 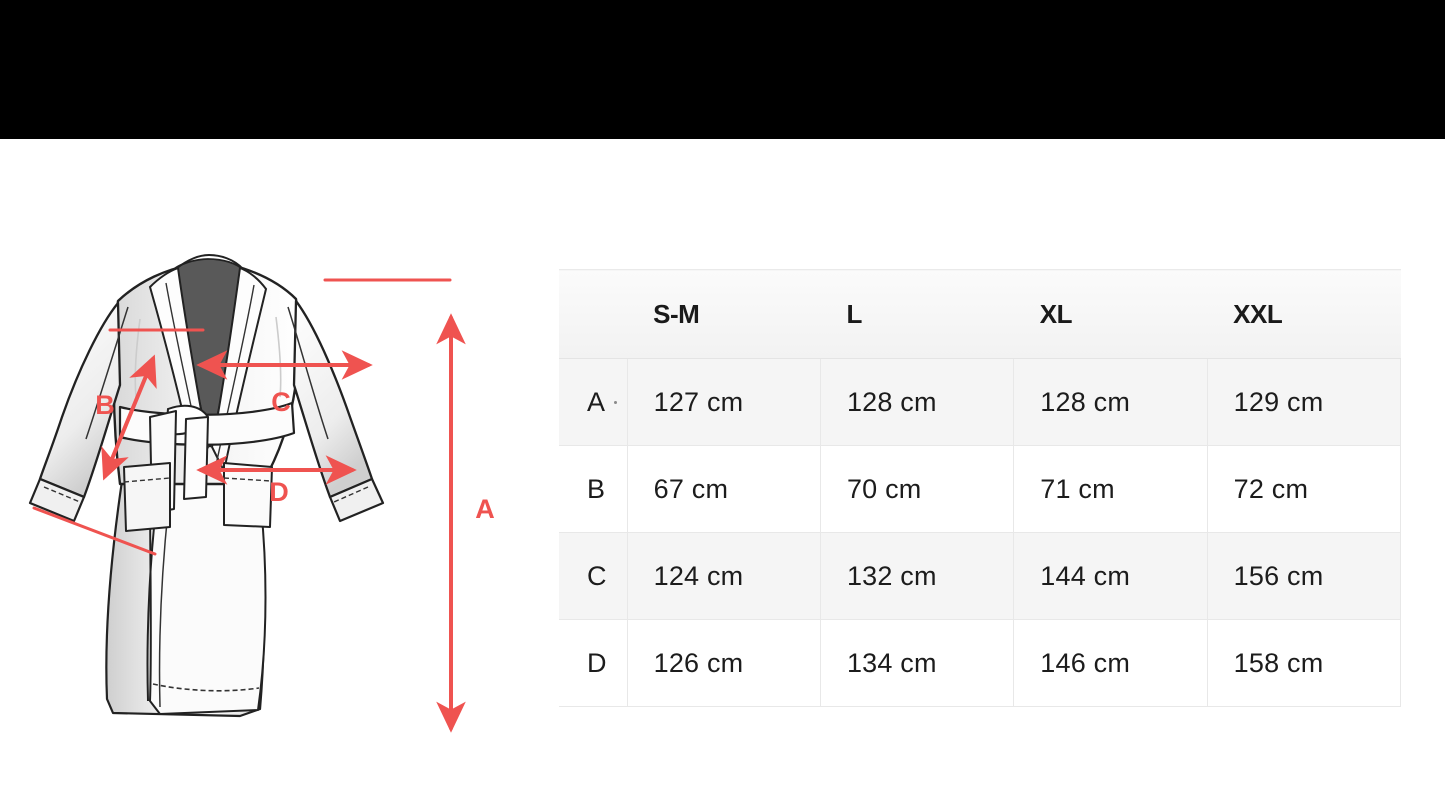 I want to click on cell-a-xxl: 129 cm, so click(x=1304, y=402).